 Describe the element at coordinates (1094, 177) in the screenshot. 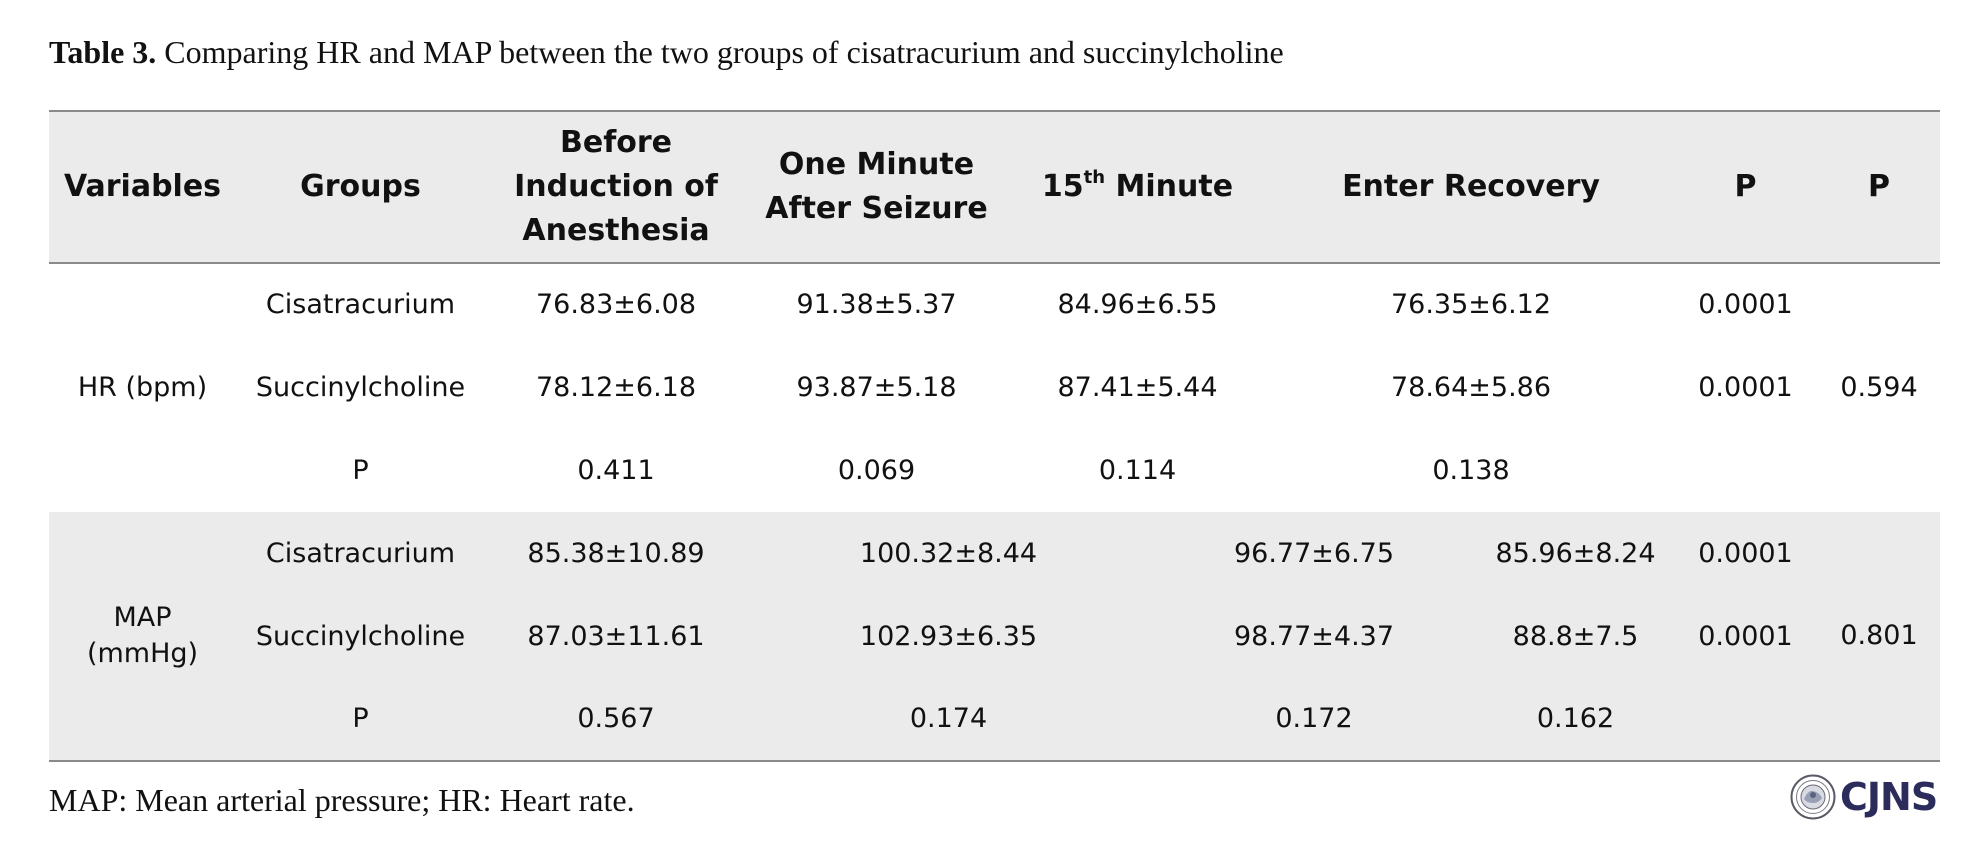

I see `header-15th-suffix: th` at that location.